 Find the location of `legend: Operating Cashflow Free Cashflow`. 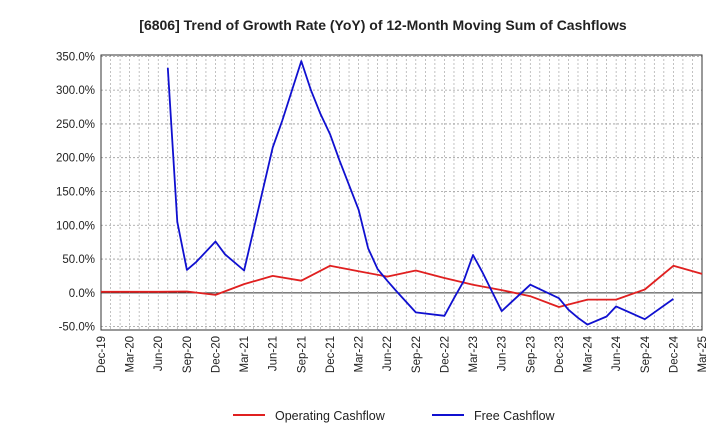

legend: Operating Cashflow Free Cashflow is located at coordinates (394, 416).